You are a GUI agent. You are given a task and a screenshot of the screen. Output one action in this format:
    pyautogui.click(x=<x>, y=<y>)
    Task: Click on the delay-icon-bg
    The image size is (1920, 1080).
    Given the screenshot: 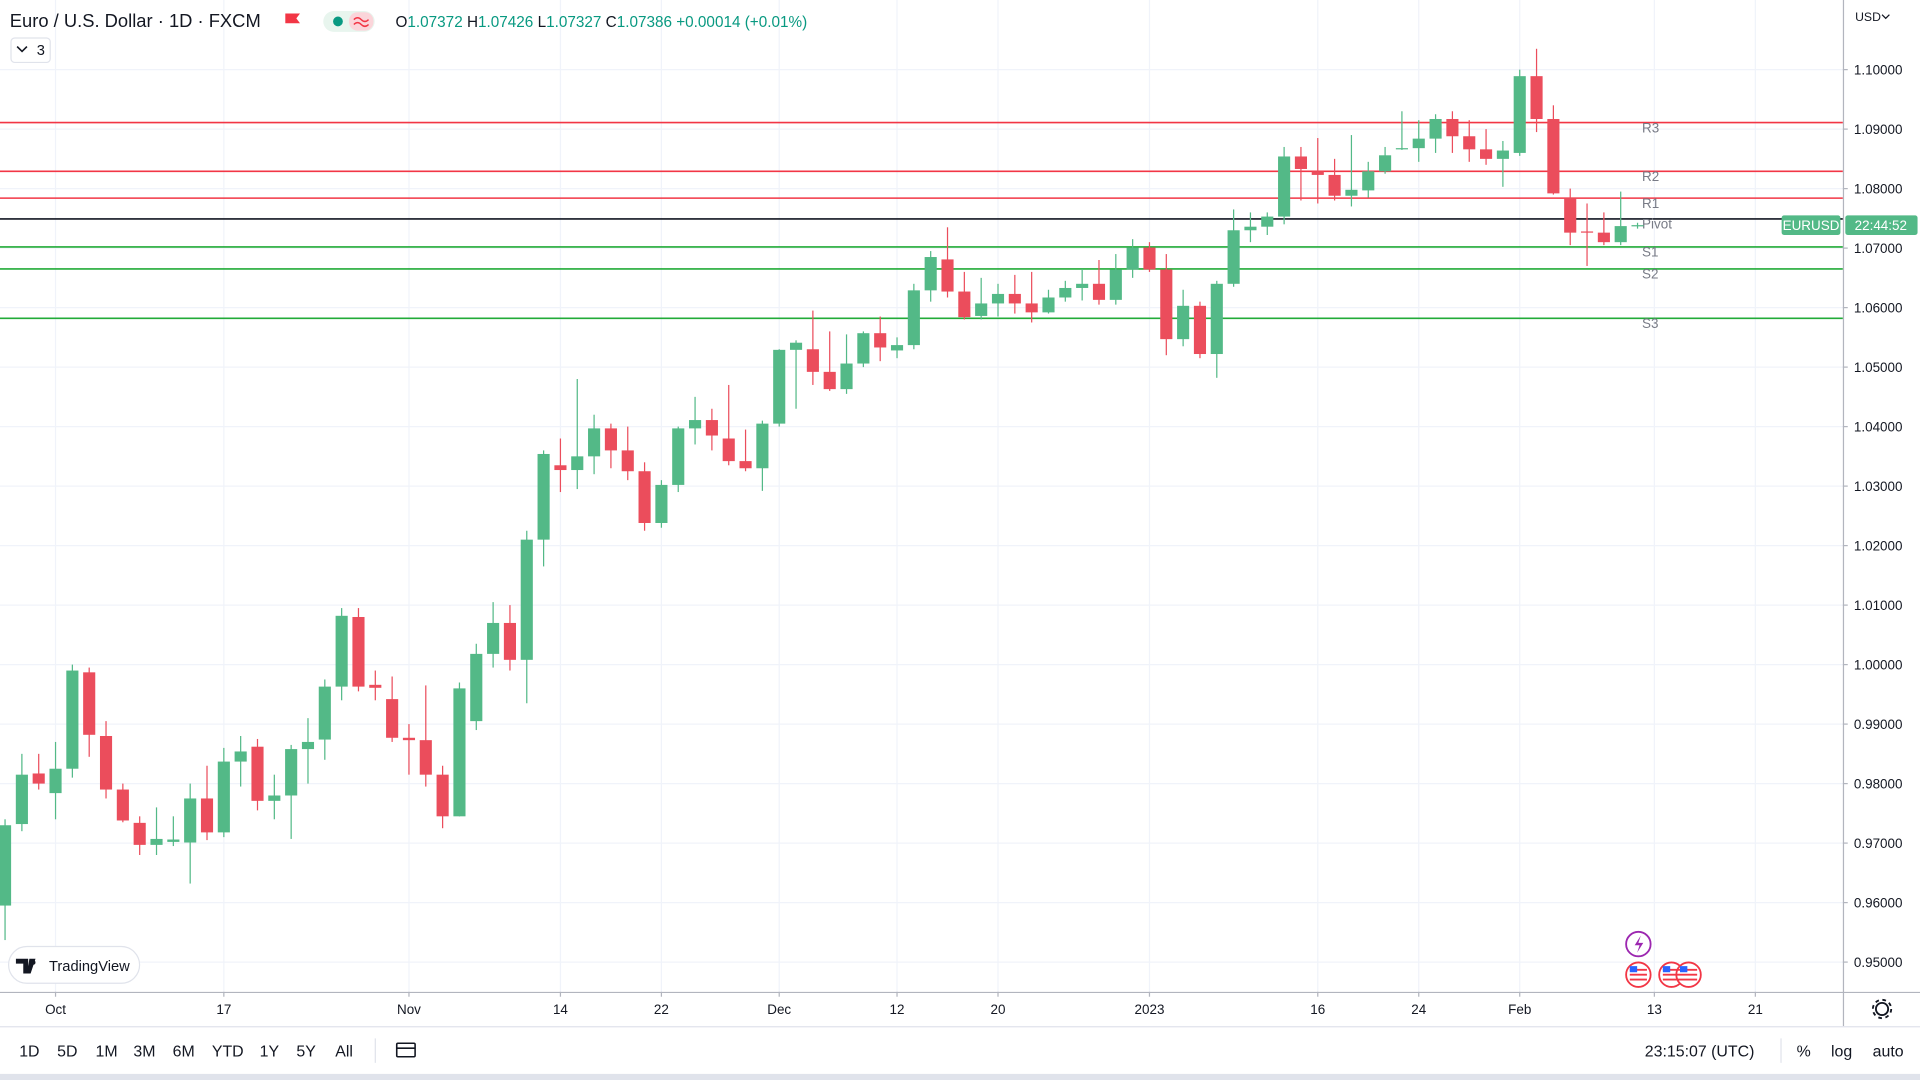 What is the action you would take?
    pyautogui.click(x=361, y=21)
    